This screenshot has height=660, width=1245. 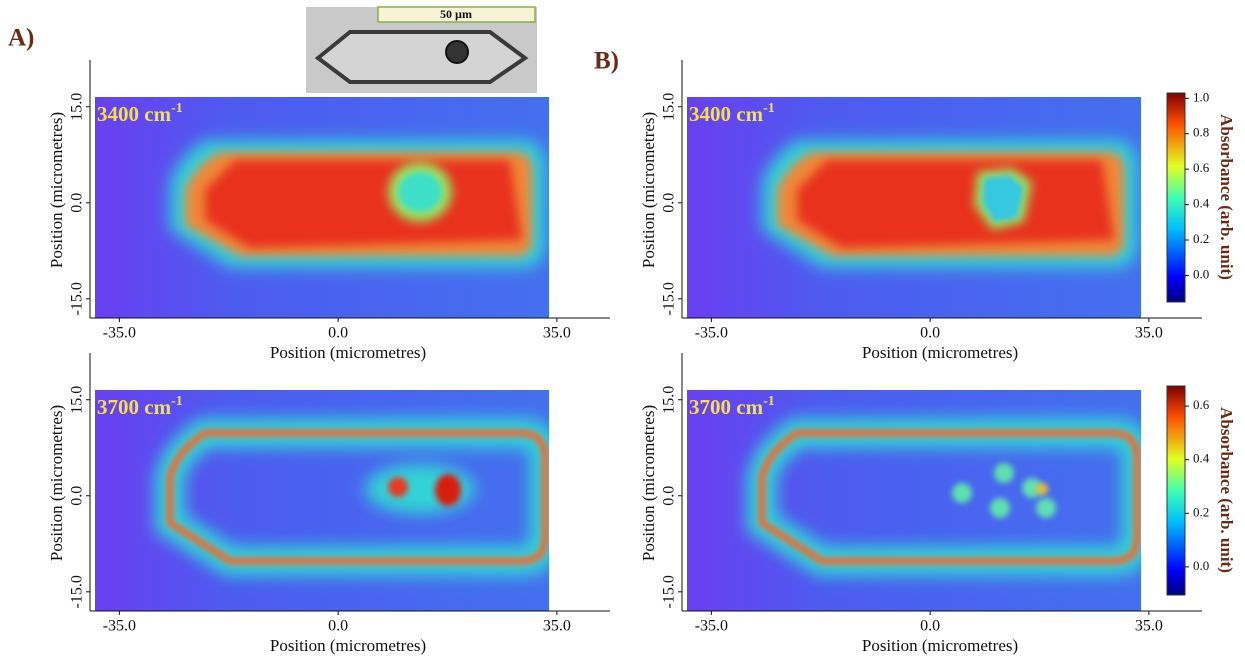 What do you see at coordinates (1201, 132) in the screenshot?
I see `colorbar-tick-label: 0.8` at bounding box center [1201, 132].